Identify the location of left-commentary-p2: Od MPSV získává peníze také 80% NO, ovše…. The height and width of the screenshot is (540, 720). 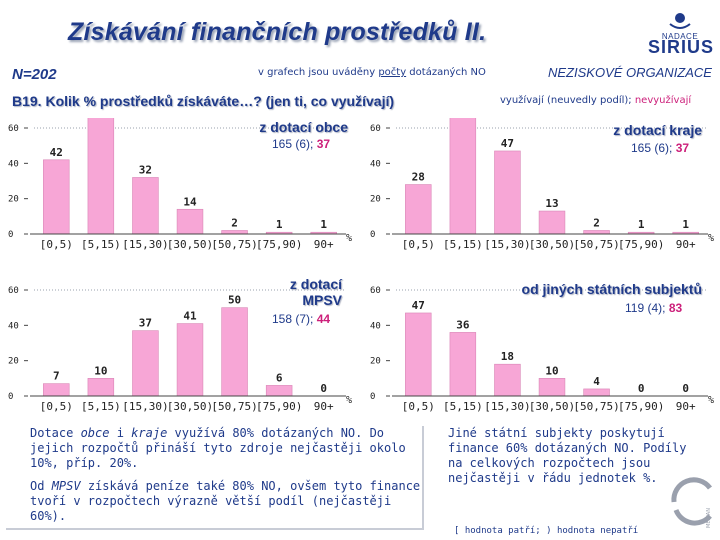
(225, 501).